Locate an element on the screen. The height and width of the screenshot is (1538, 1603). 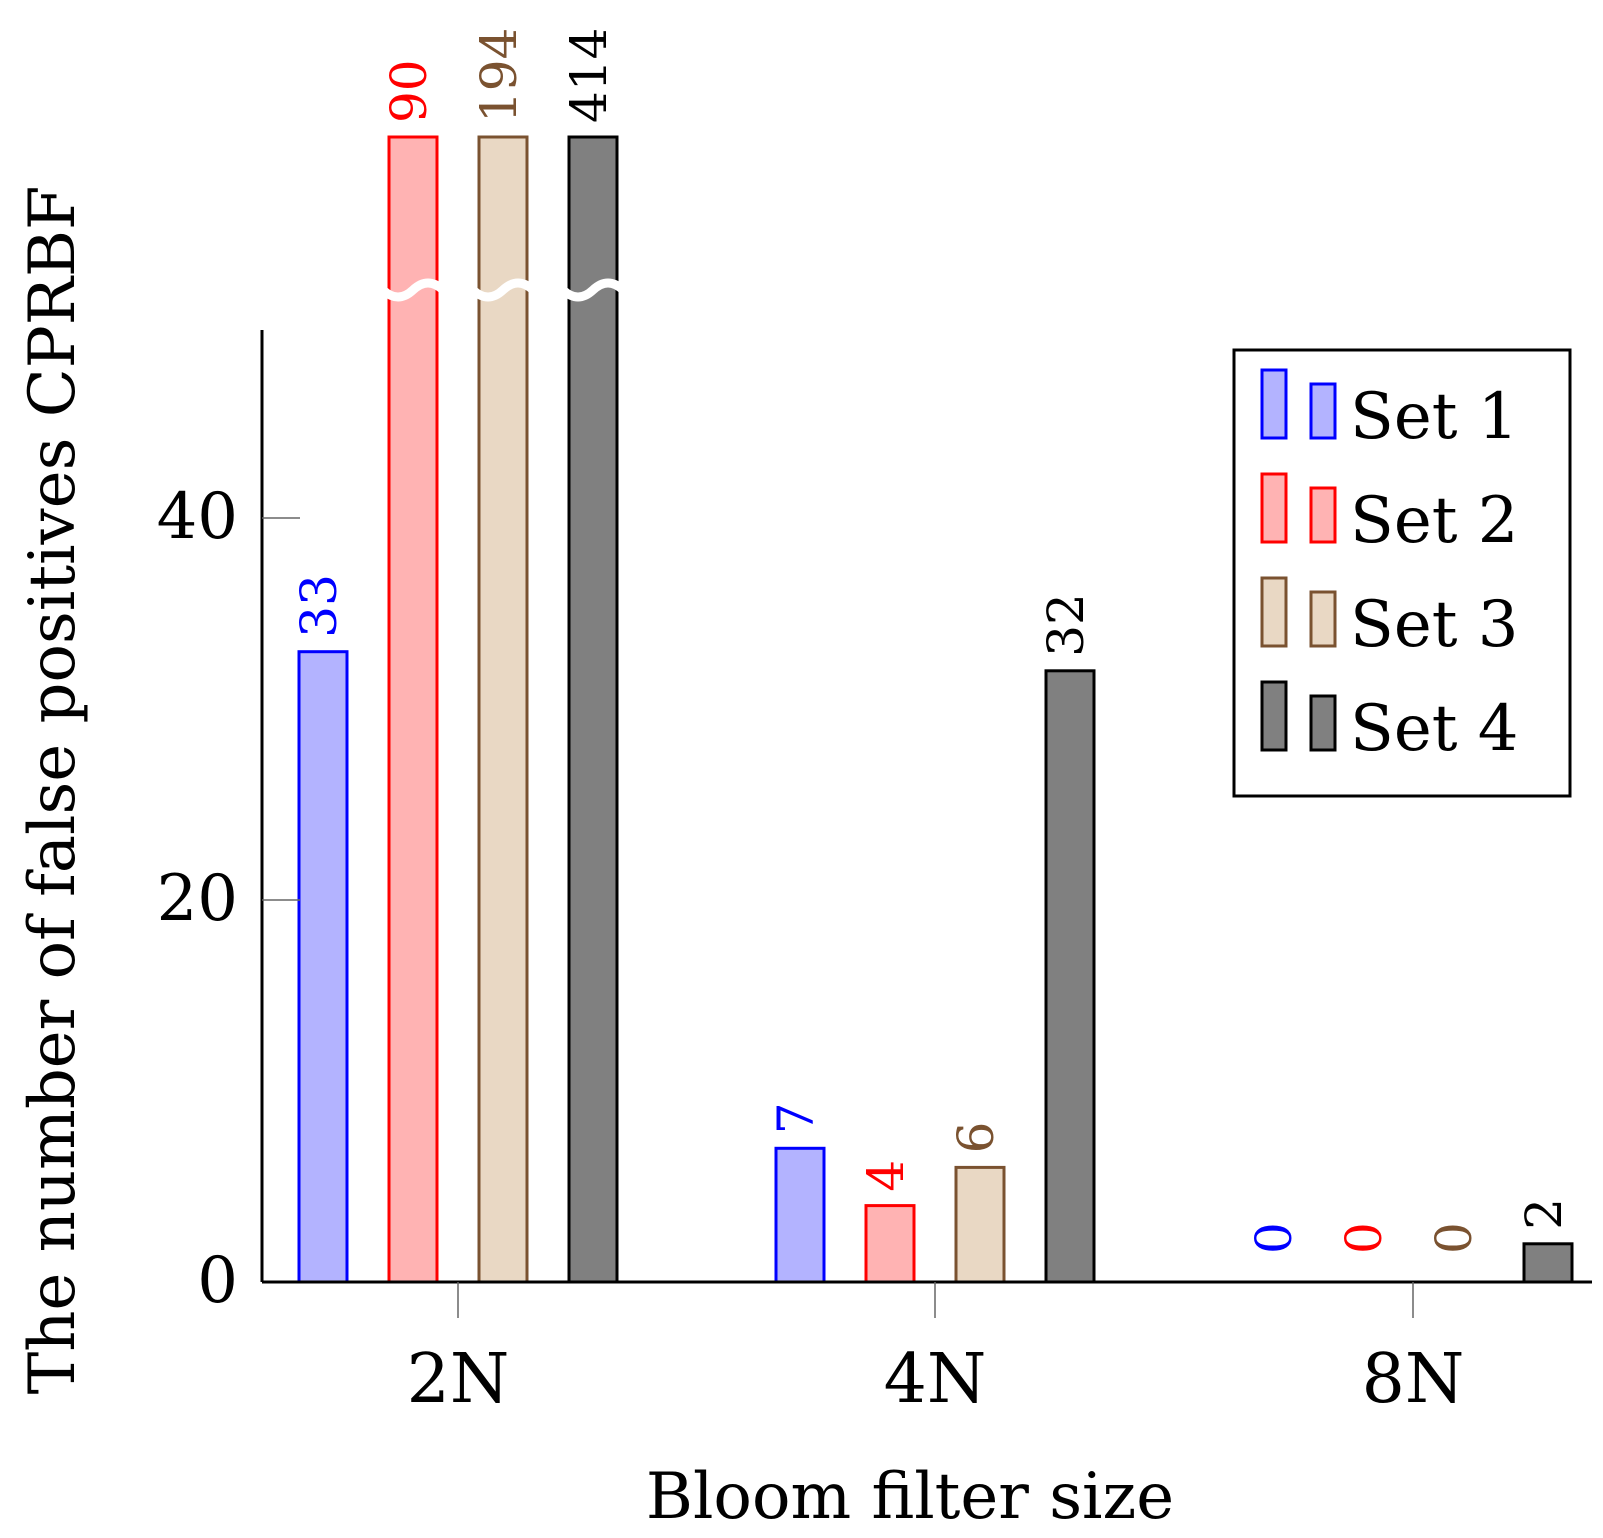
x-tick-label: 2N is located at coordinates (458, 1379).